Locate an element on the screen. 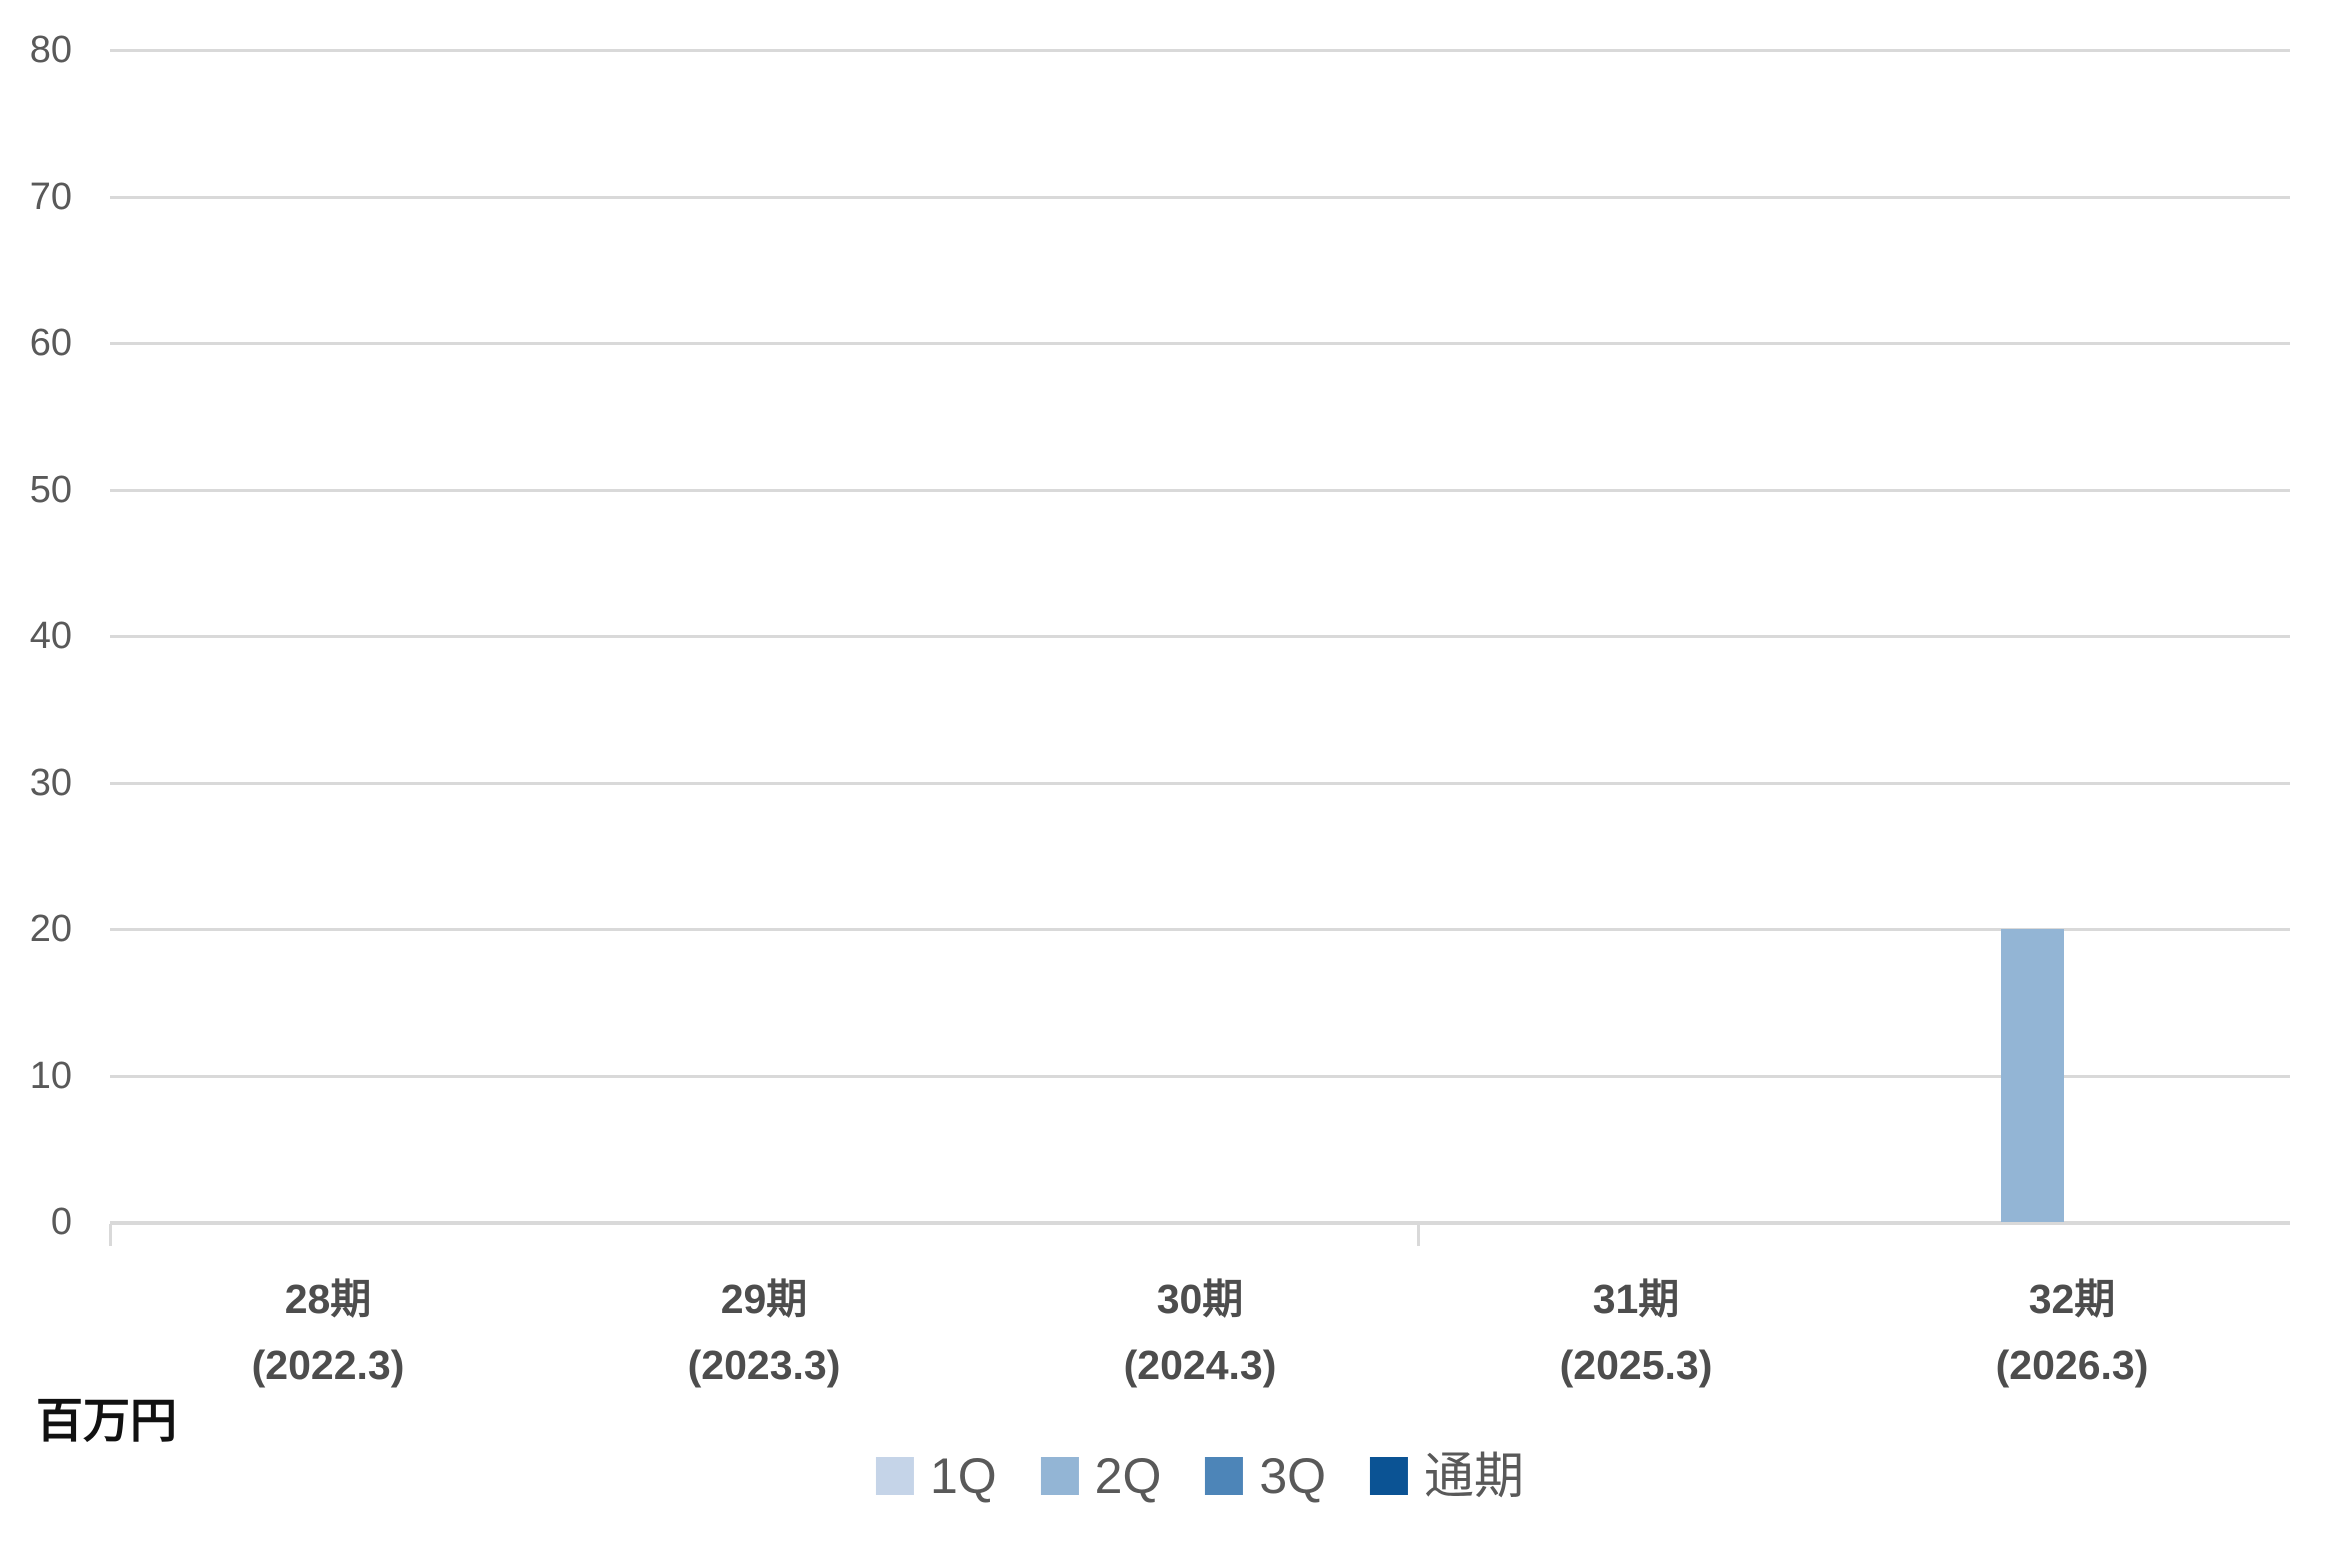 This screenshot has height=1559, width=2338. legend-label: 2Q is located at coordinates (1128, 1476).